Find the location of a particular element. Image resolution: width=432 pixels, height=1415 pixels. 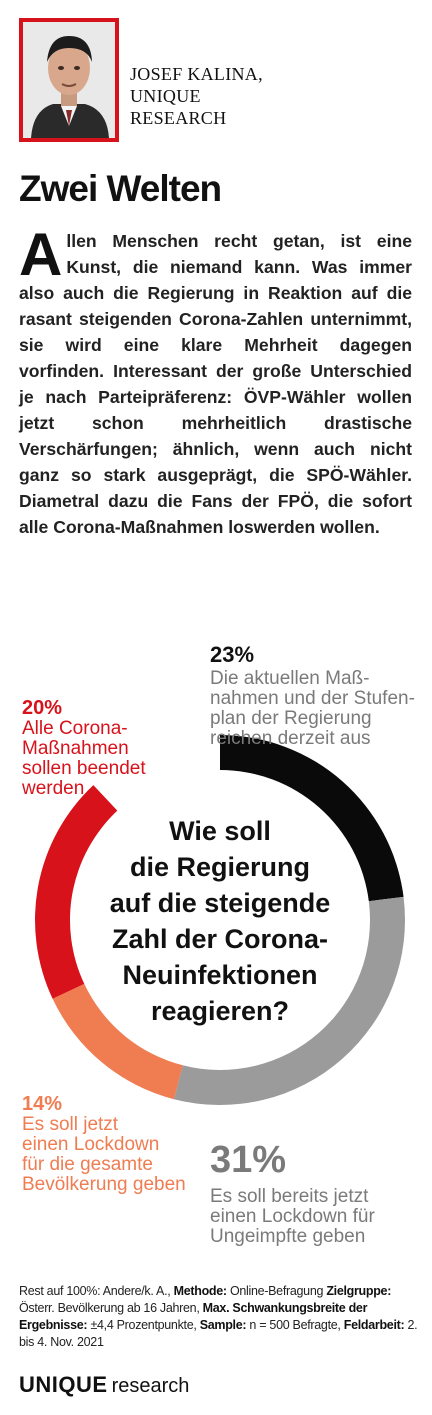

slice-percent-label: 23% is located at coordinates (232, 654).